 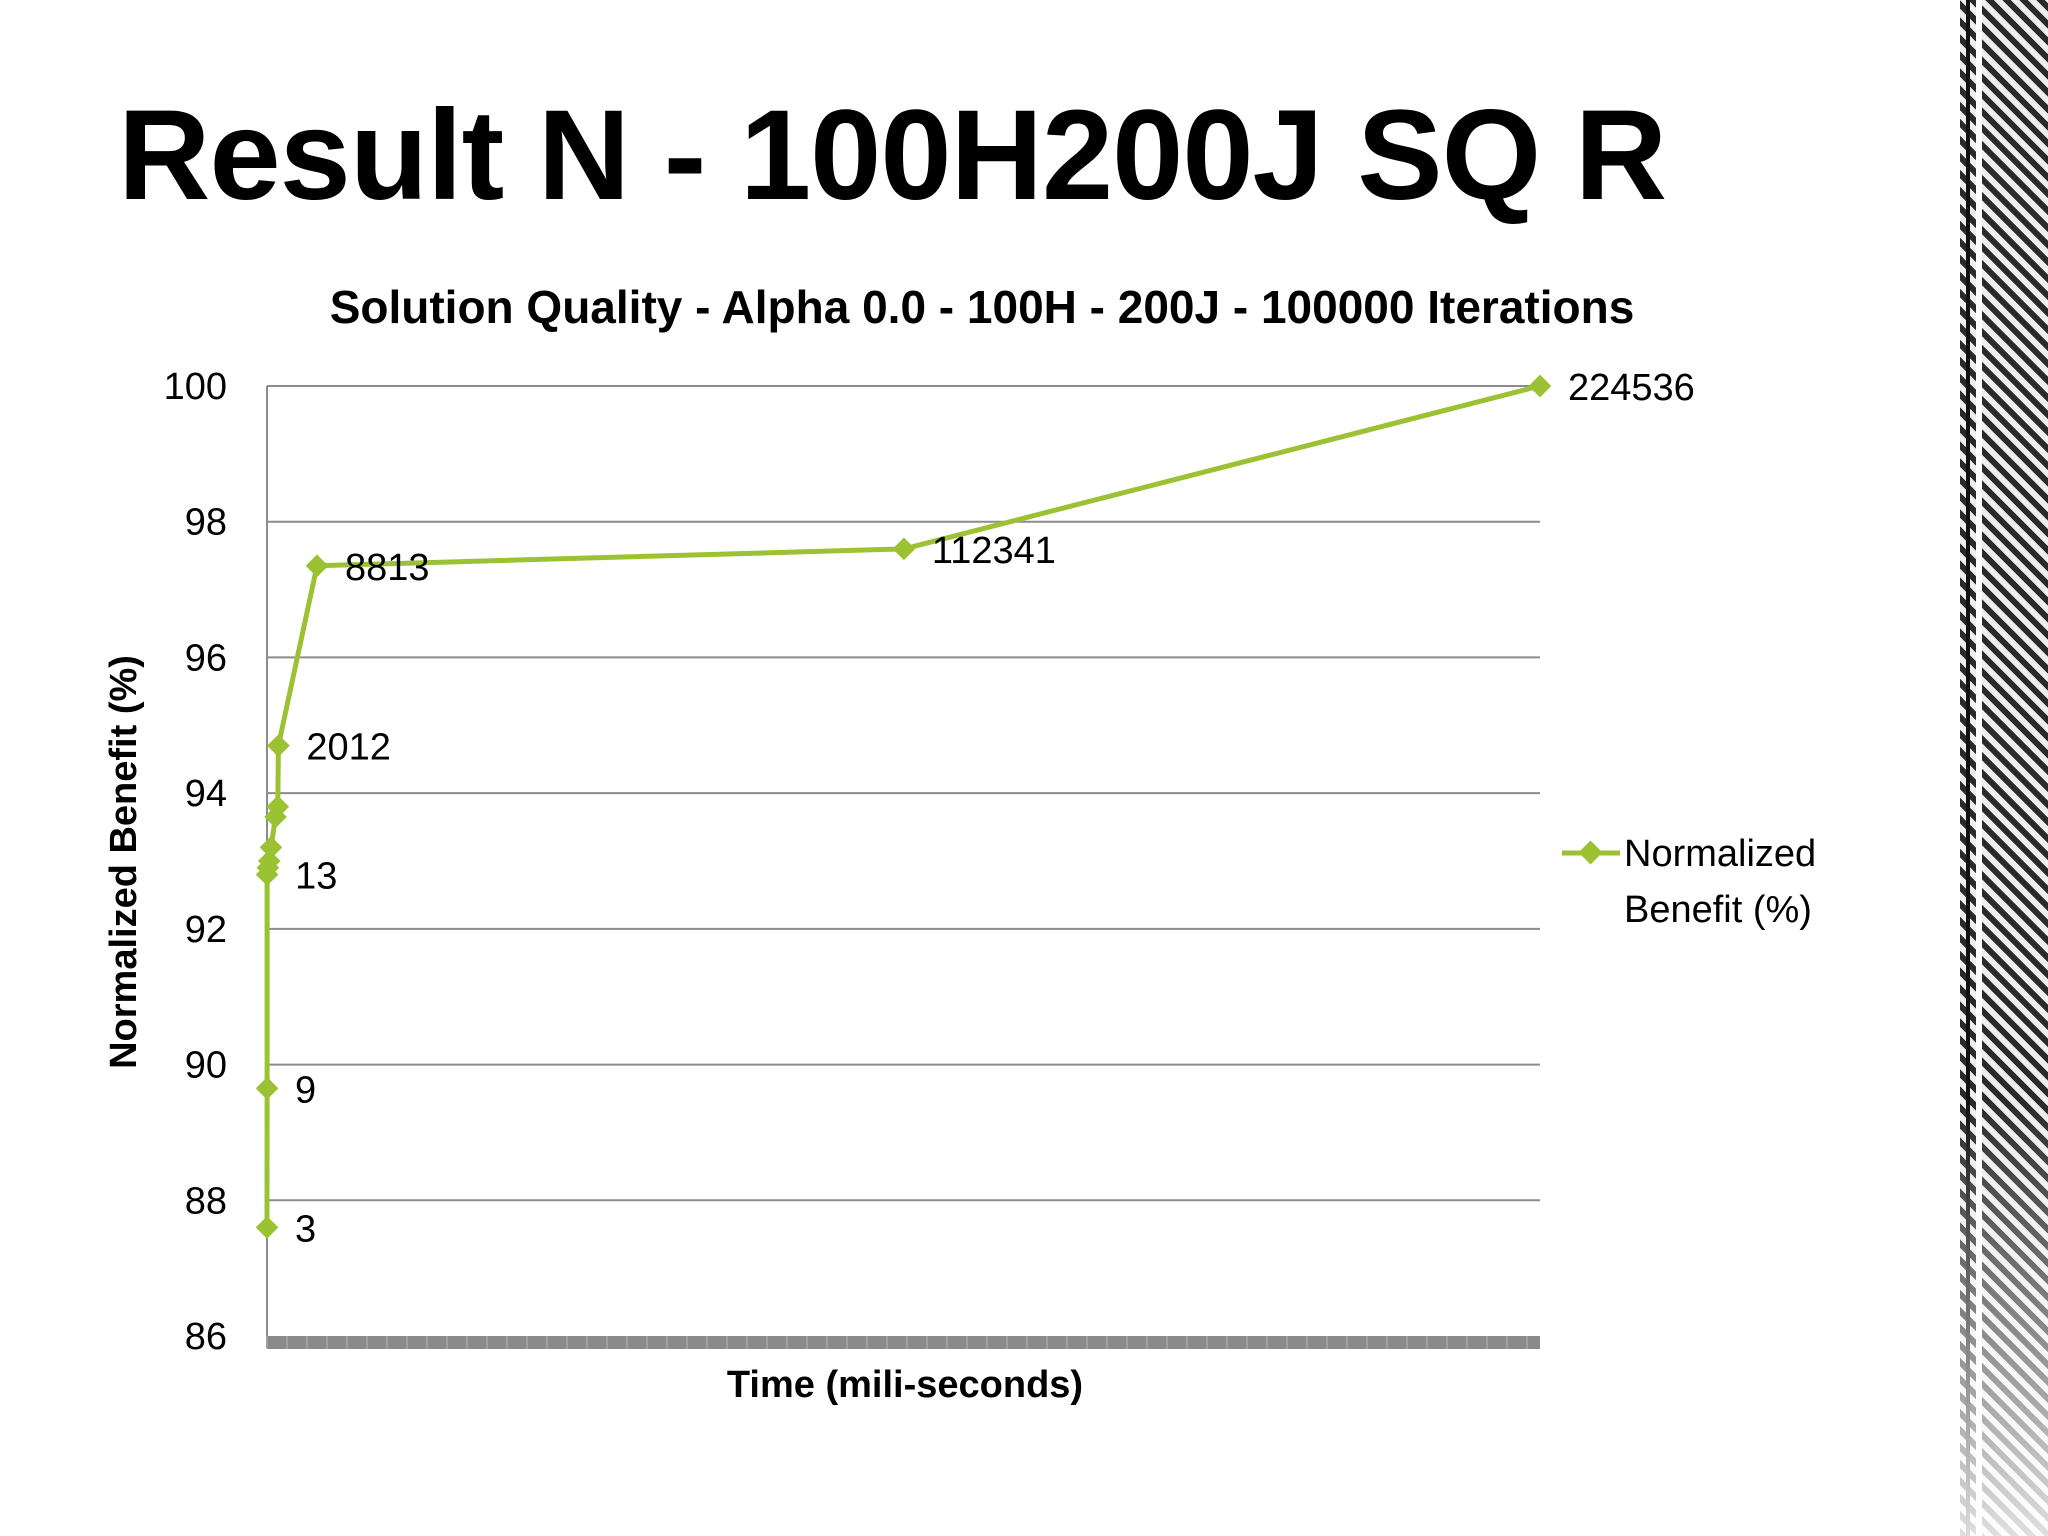 What do you see at coordinates (1720, 854) in the screenshot?
I see `legend-line-1: Normalized` at bounding box center [1720, 854].